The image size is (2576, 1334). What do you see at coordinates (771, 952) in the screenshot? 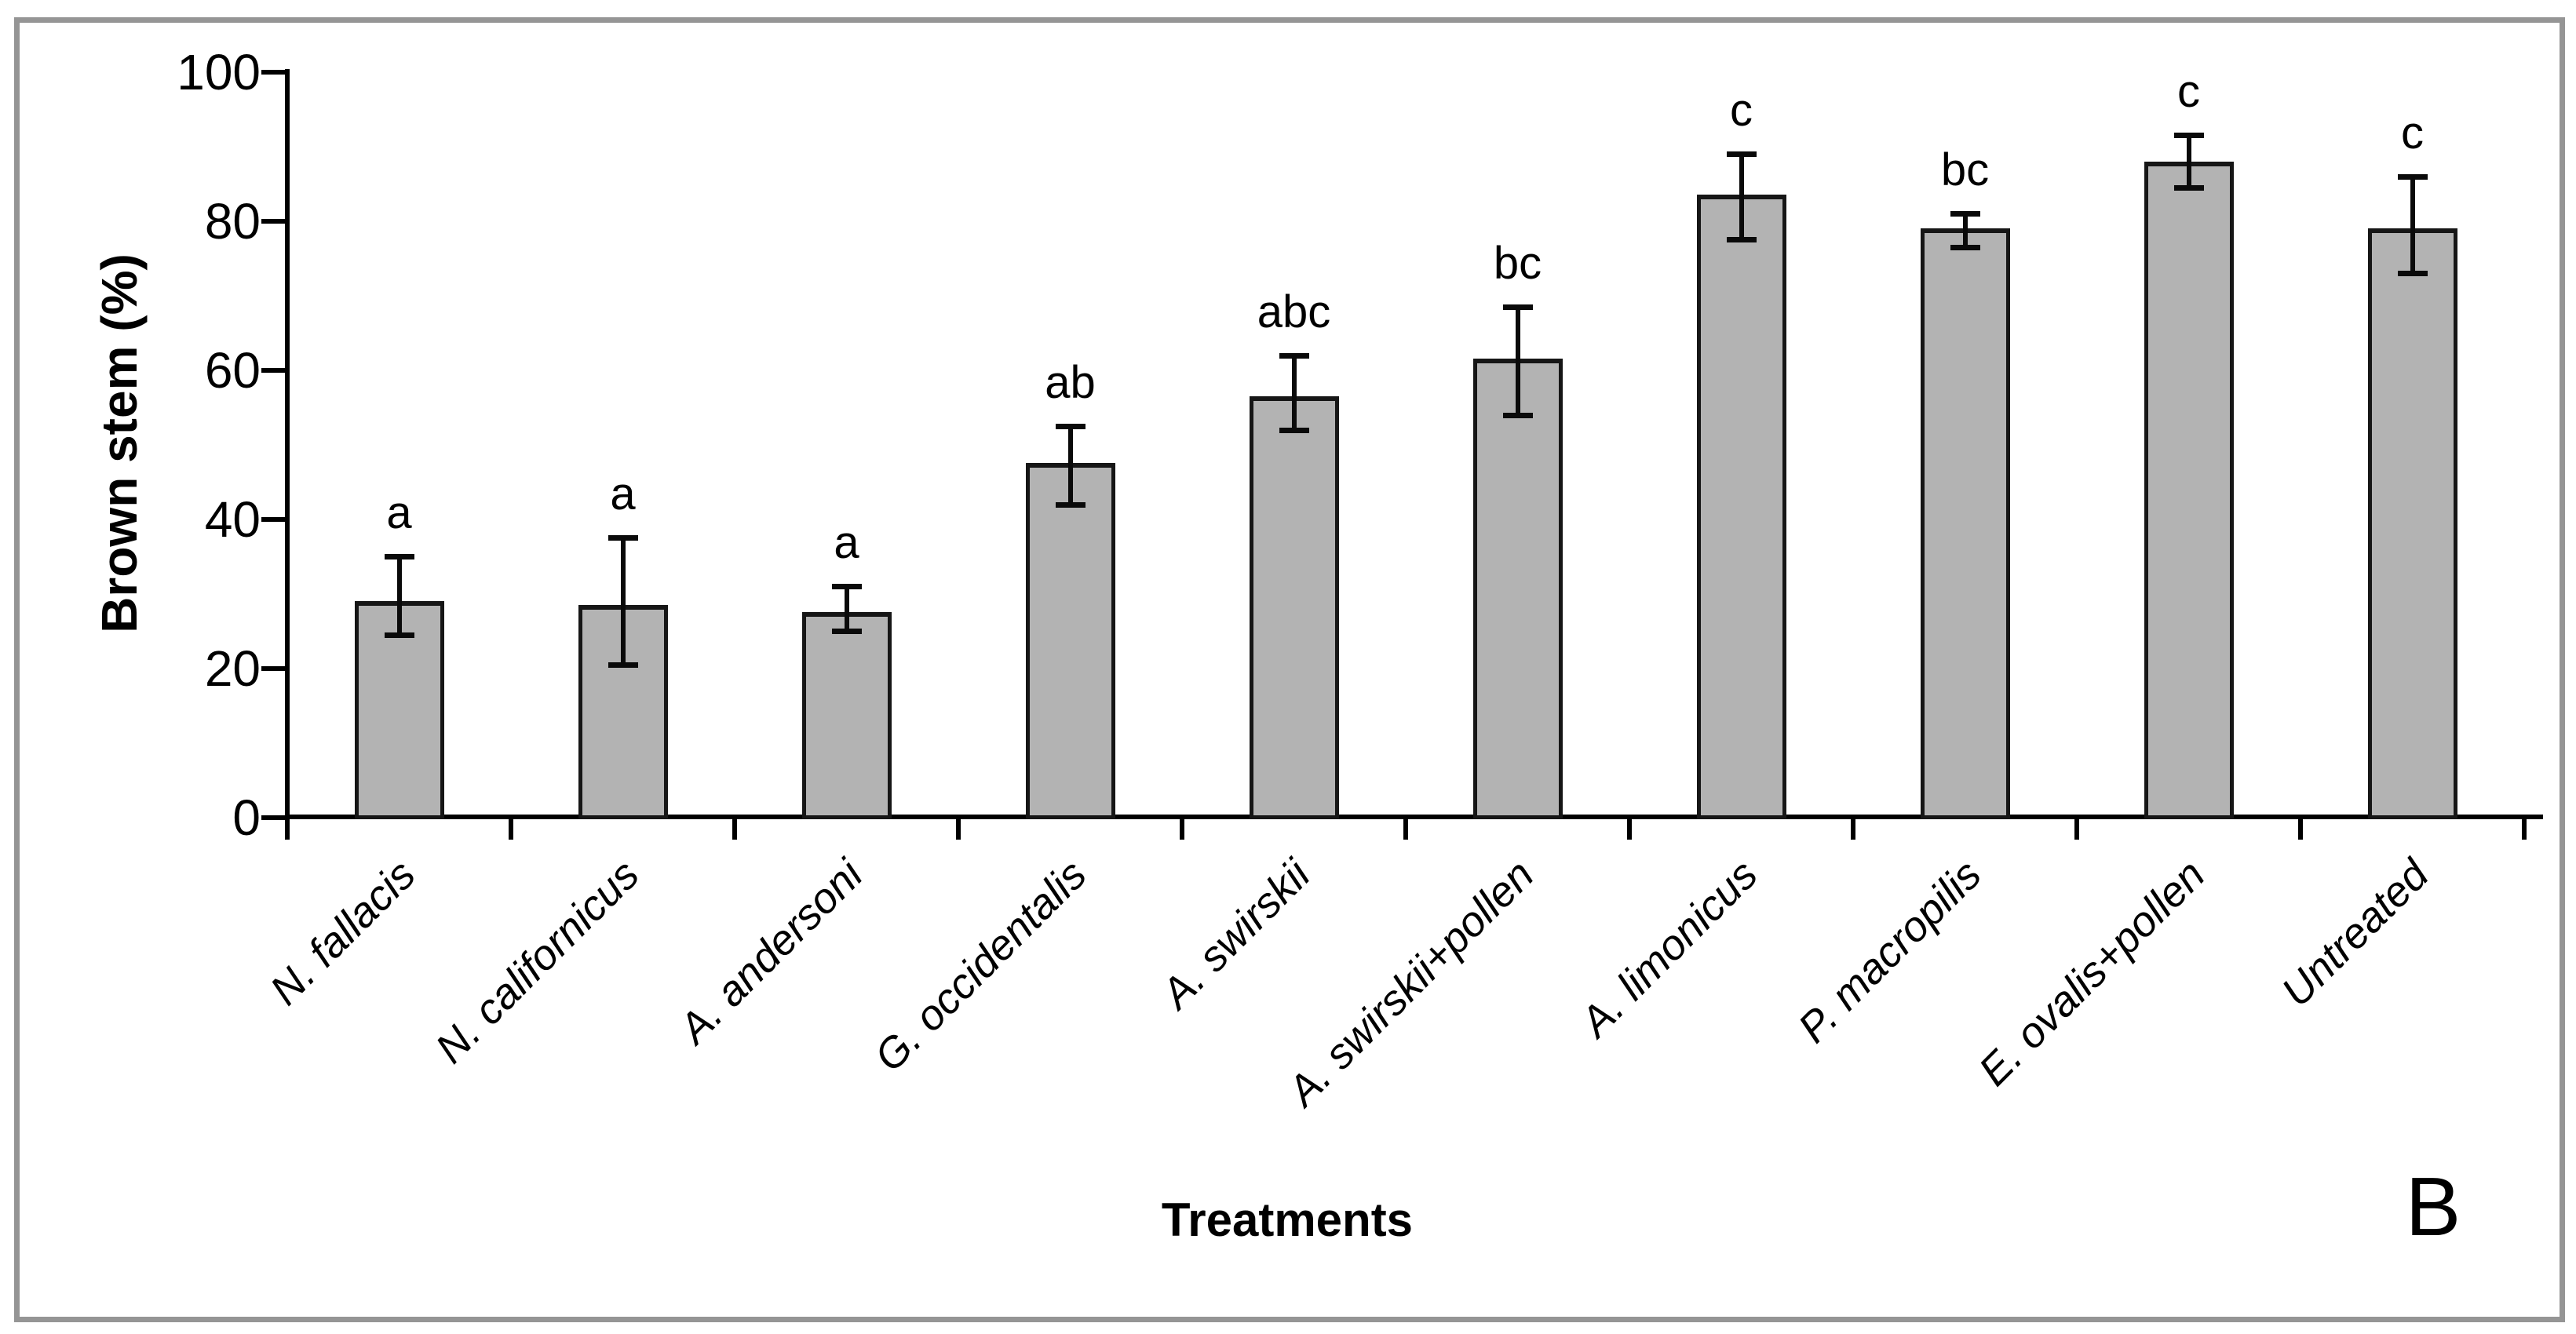
I see `category-label: A. andersoni` at bounding box center [771, 952].